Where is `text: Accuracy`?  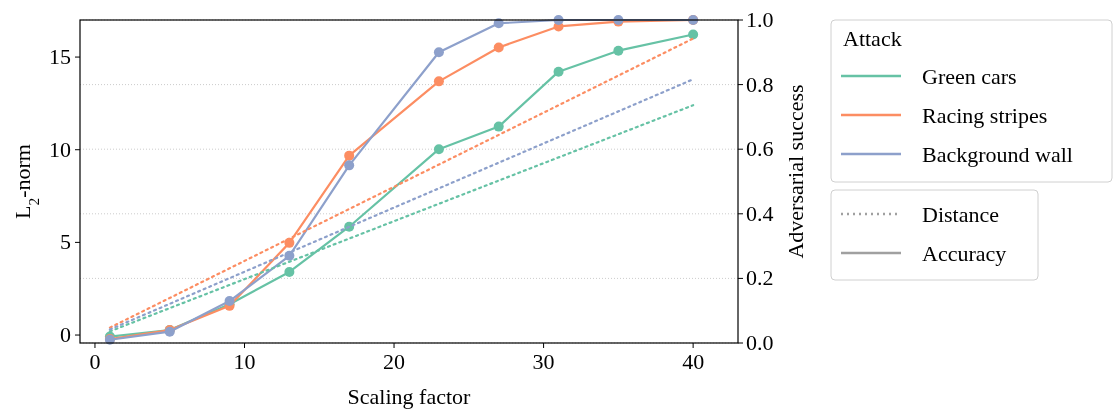 text: Accuracy is located at coordinates (964, 253).